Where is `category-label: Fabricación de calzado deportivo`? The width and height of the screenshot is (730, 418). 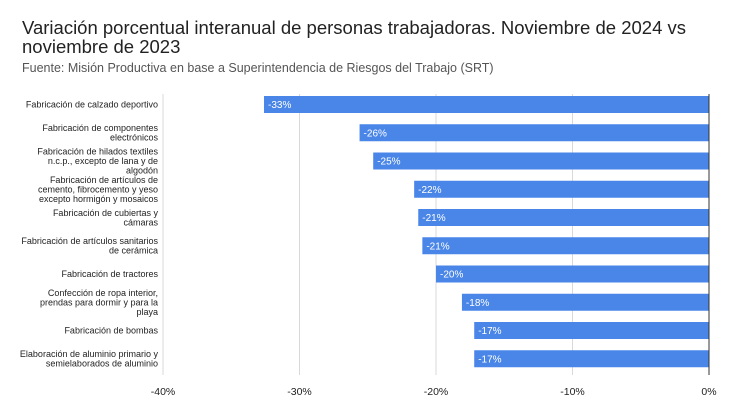 category-label: Fabricación de calzado deportivo is located at coordinates (92, 105).